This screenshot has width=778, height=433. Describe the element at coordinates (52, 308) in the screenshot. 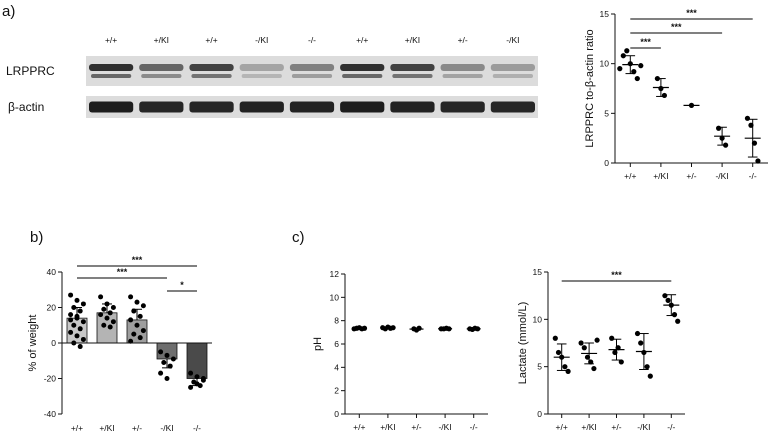

I see `y-tick-label: 20` at that location.